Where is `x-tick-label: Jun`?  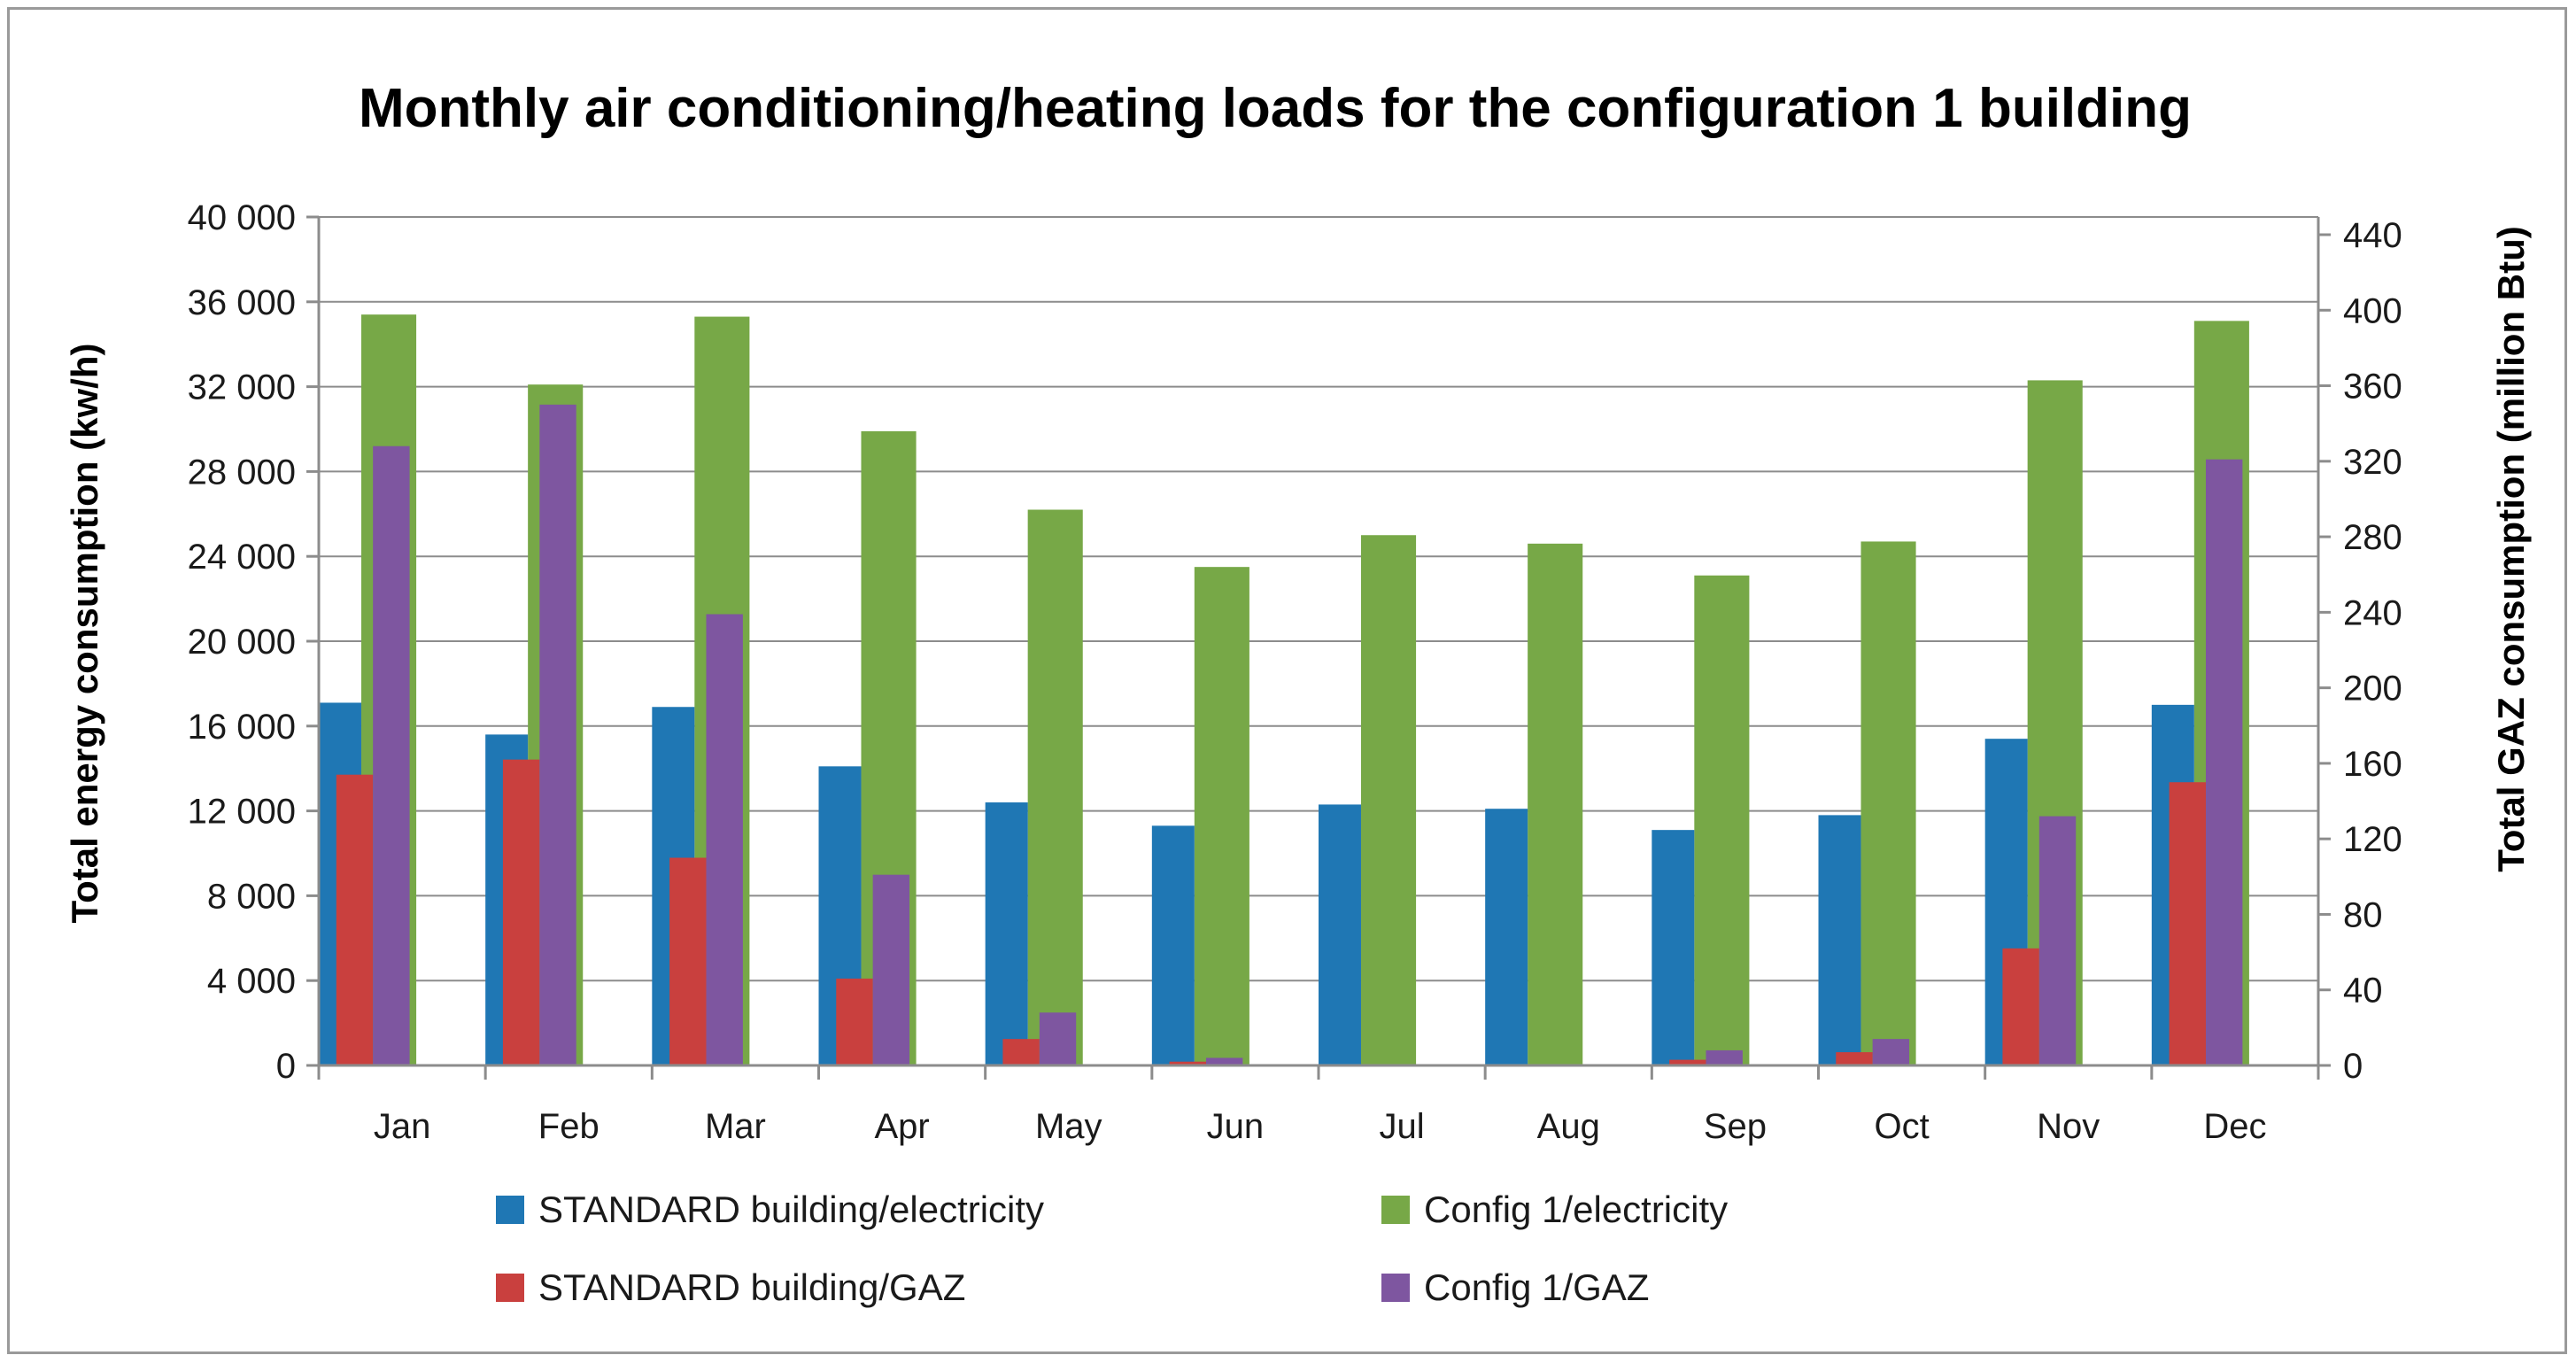 x-tick-label: Jun is located at coordinates (1236, 1127).